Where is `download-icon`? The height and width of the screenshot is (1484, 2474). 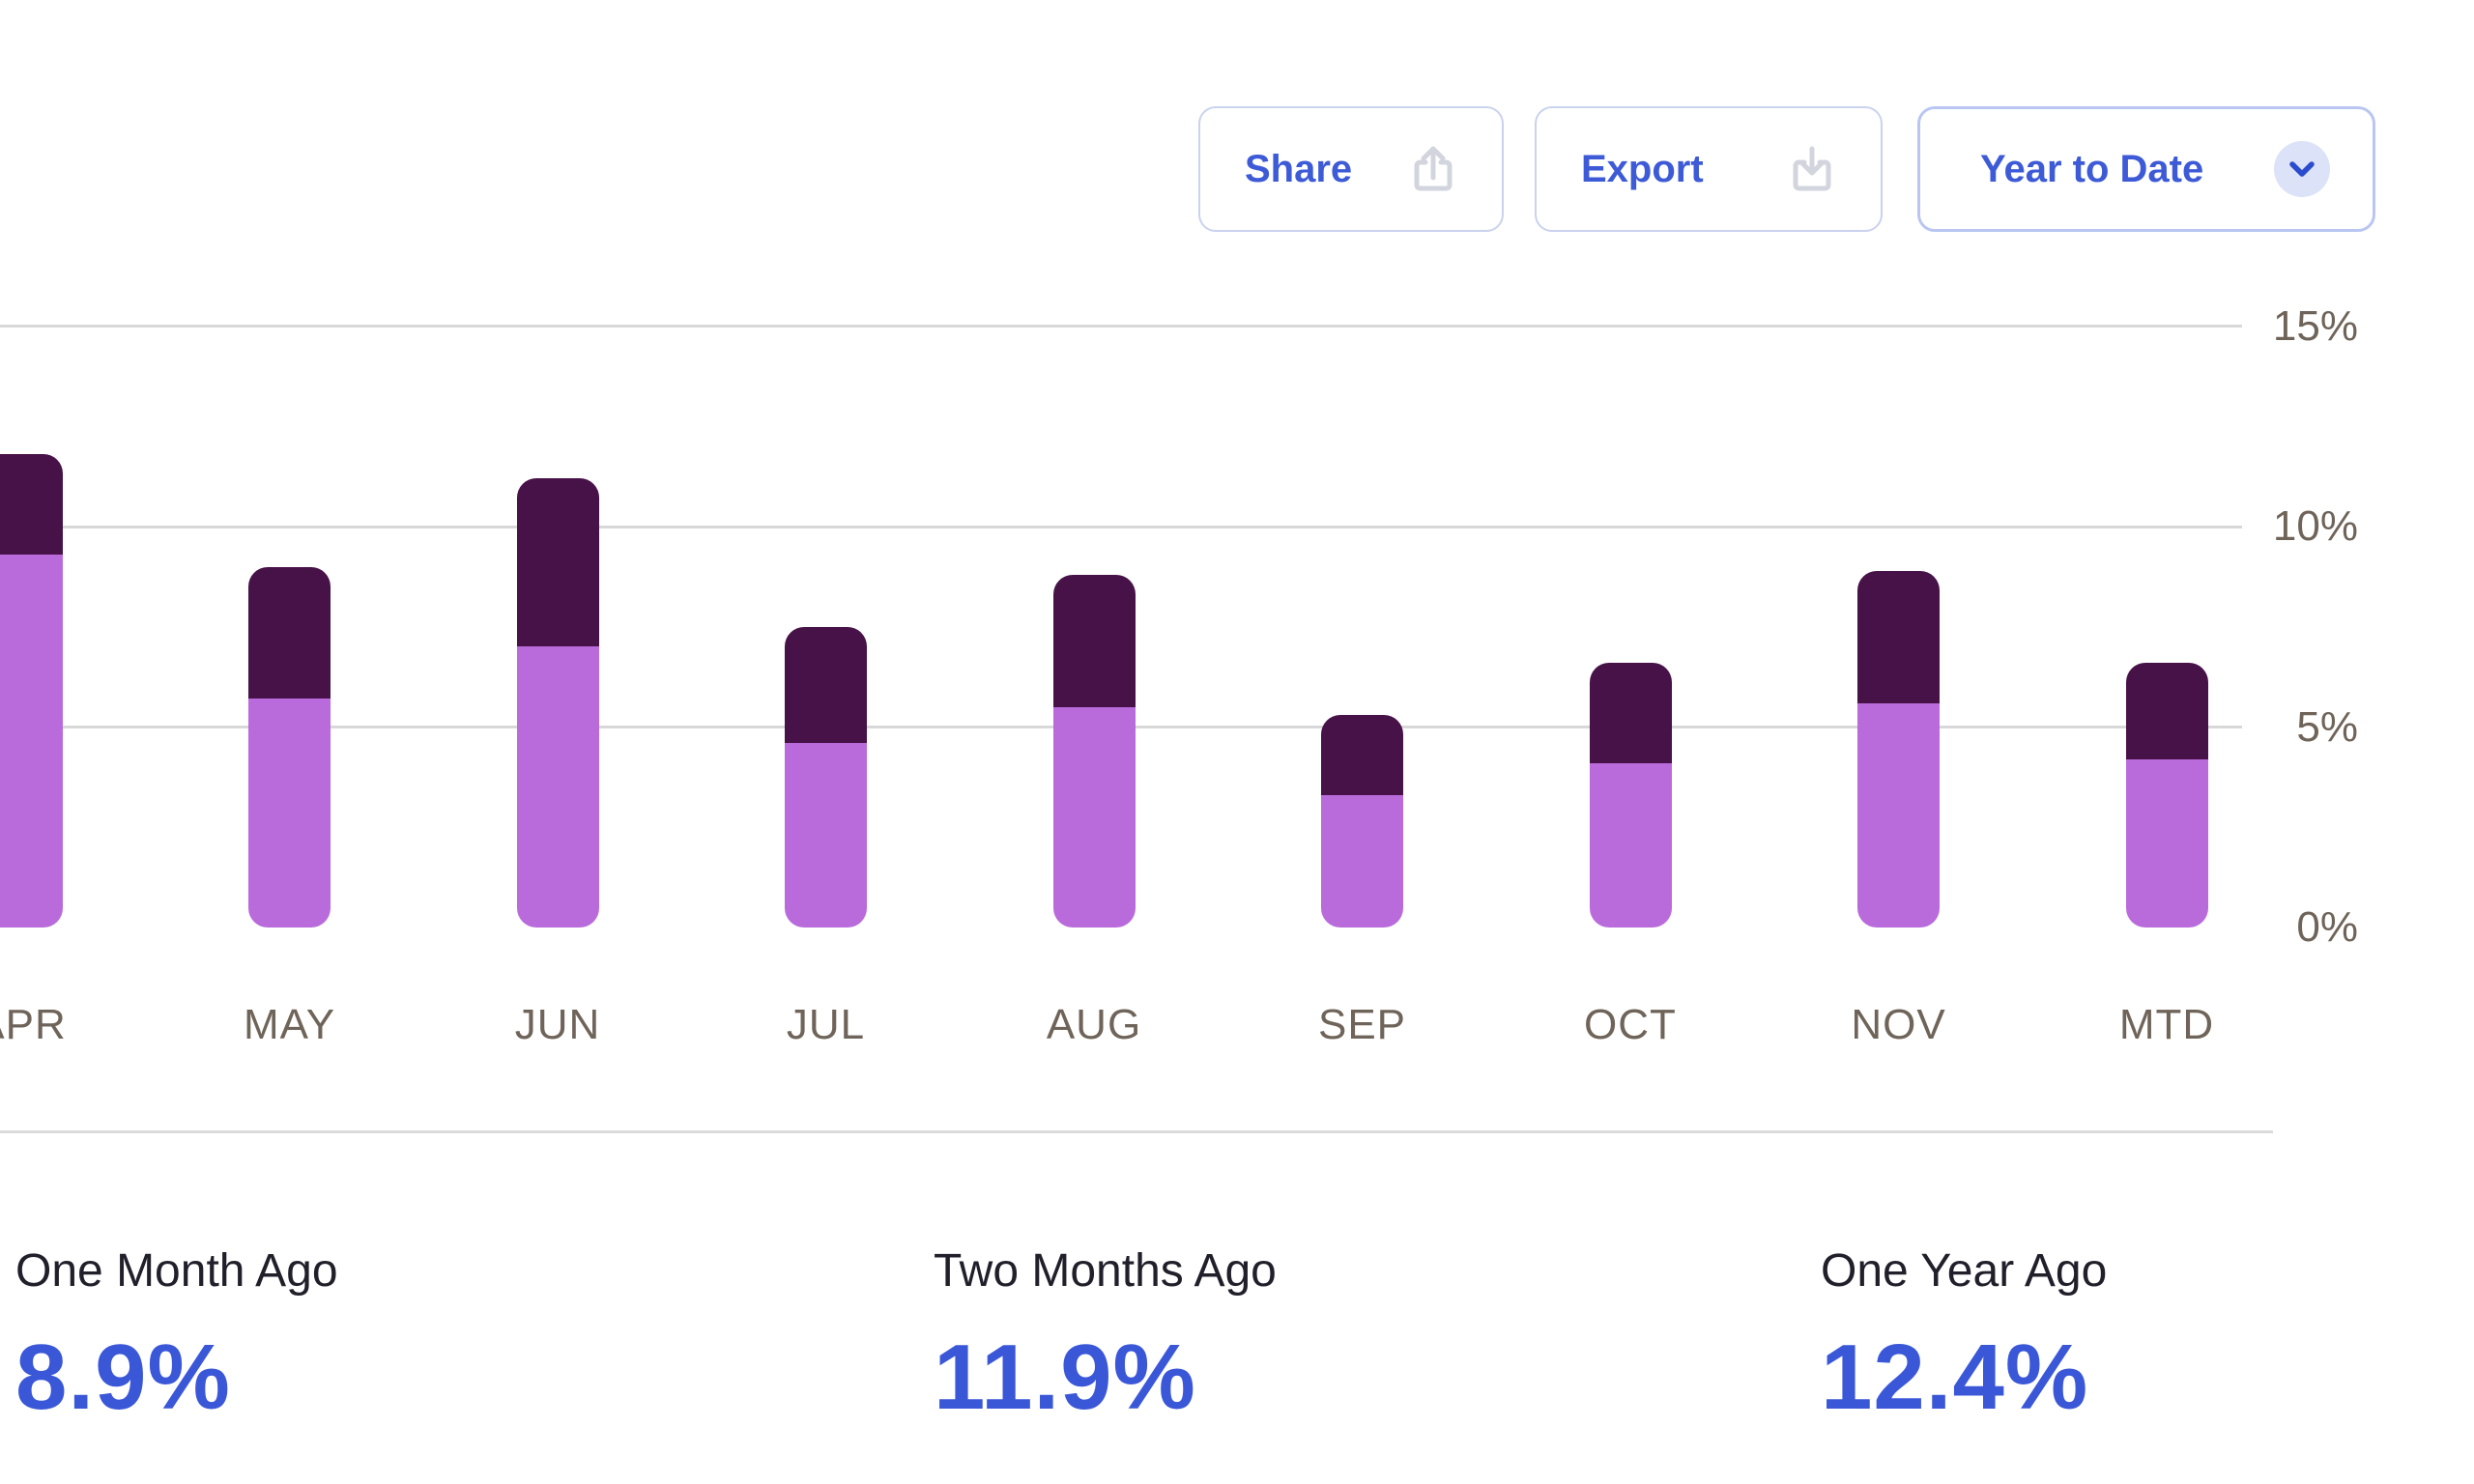
download-icon is located at coordinates (1812, 169).